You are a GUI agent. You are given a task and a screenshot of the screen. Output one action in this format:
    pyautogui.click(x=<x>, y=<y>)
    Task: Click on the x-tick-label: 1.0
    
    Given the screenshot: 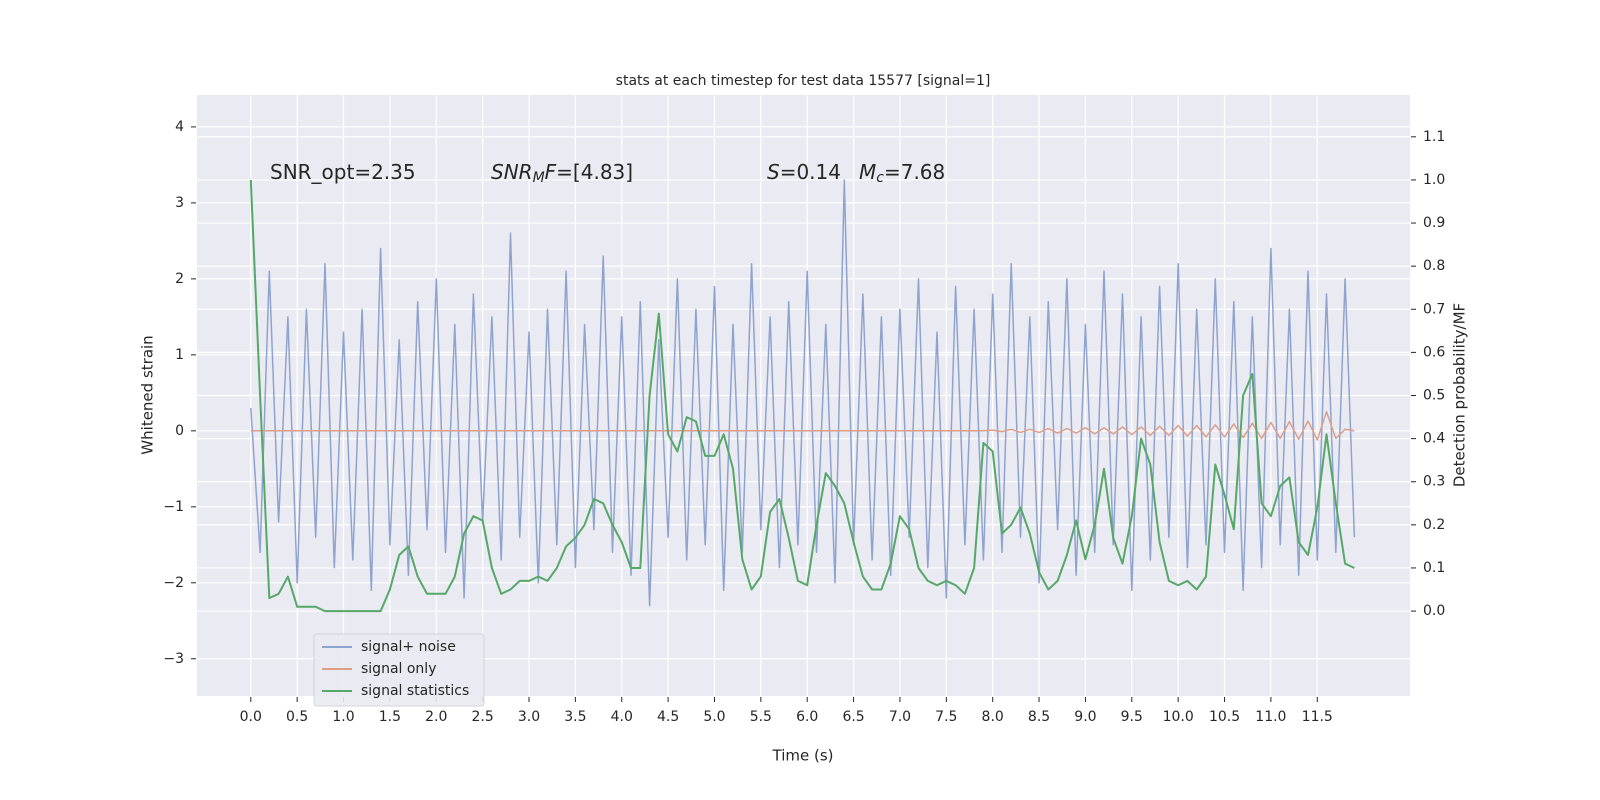 What is the action you would take?
    pyautogui.click(x=343, y=717)
    